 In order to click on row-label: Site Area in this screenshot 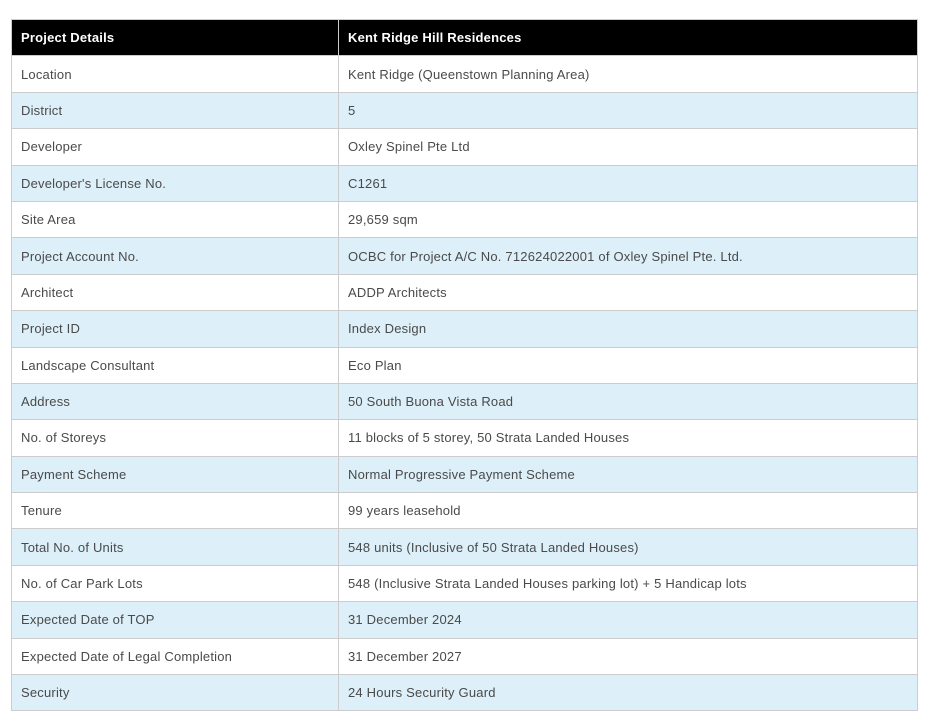, I will do `click(175, 219)`.